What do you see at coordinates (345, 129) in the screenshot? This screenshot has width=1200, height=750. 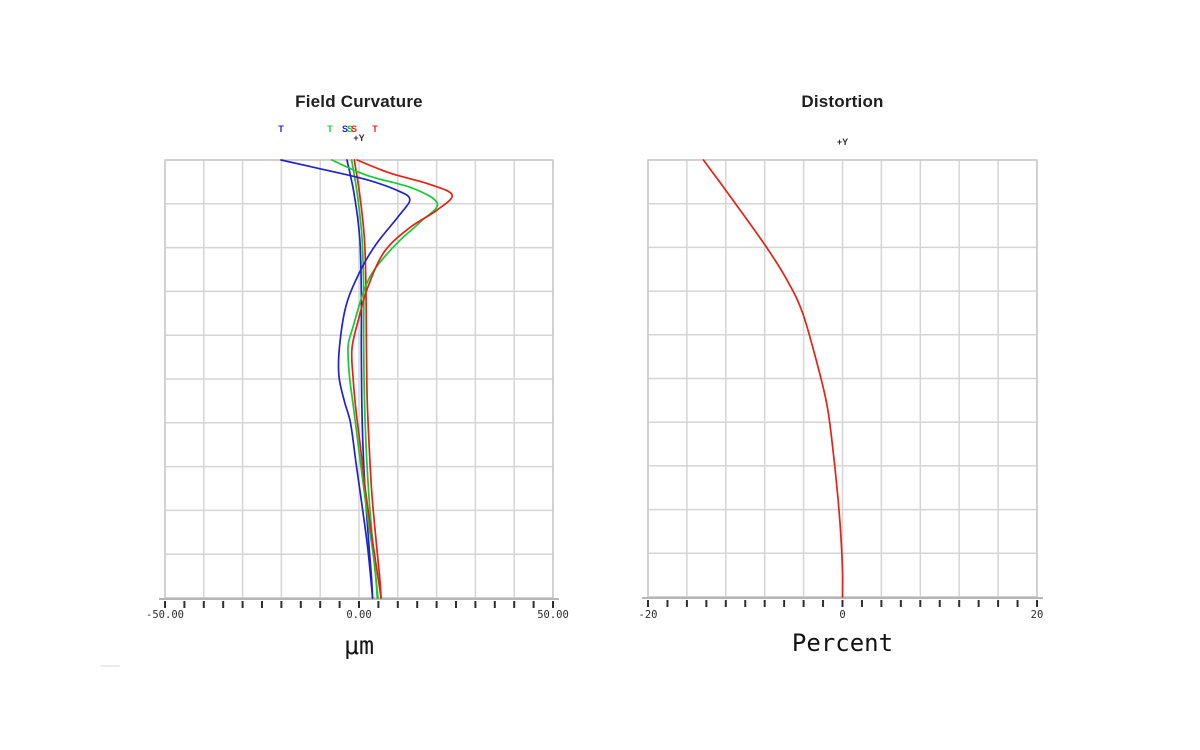 I see `legend-label-S-blue: S` at bounding box center [345, 129].